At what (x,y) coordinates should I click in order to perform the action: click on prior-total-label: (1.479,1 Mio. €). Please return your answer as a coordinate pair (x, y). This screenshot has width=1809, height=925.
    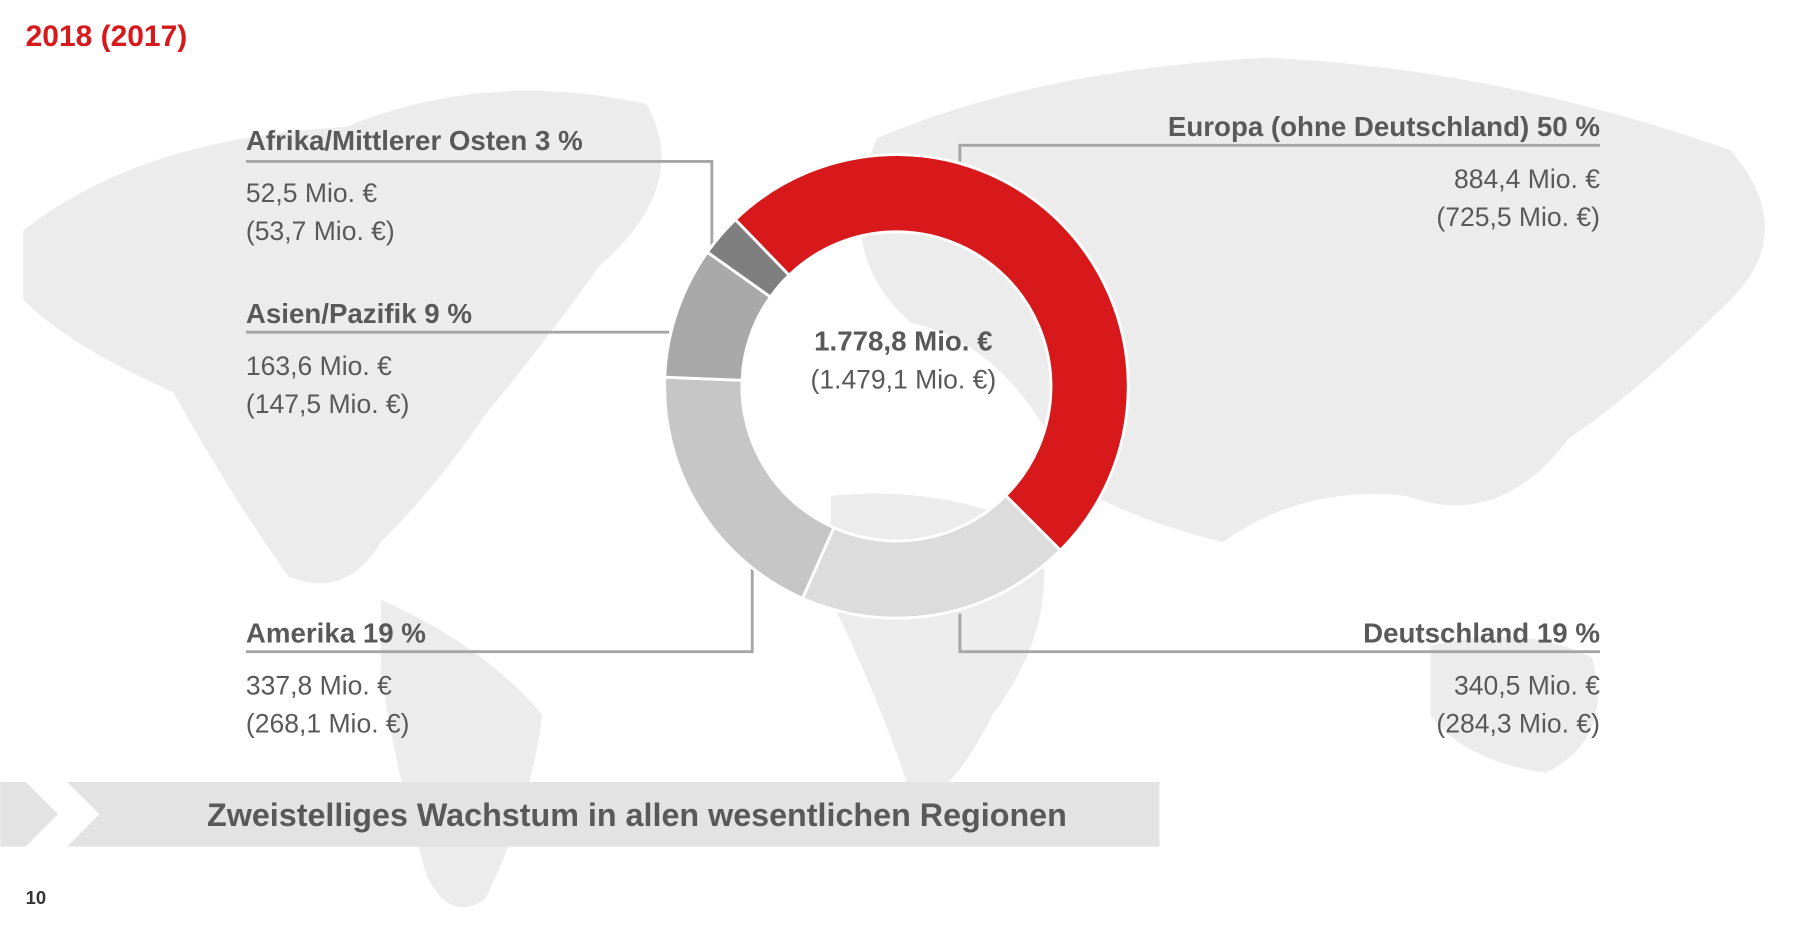
    Looking at the image, I should click on (903, 380).